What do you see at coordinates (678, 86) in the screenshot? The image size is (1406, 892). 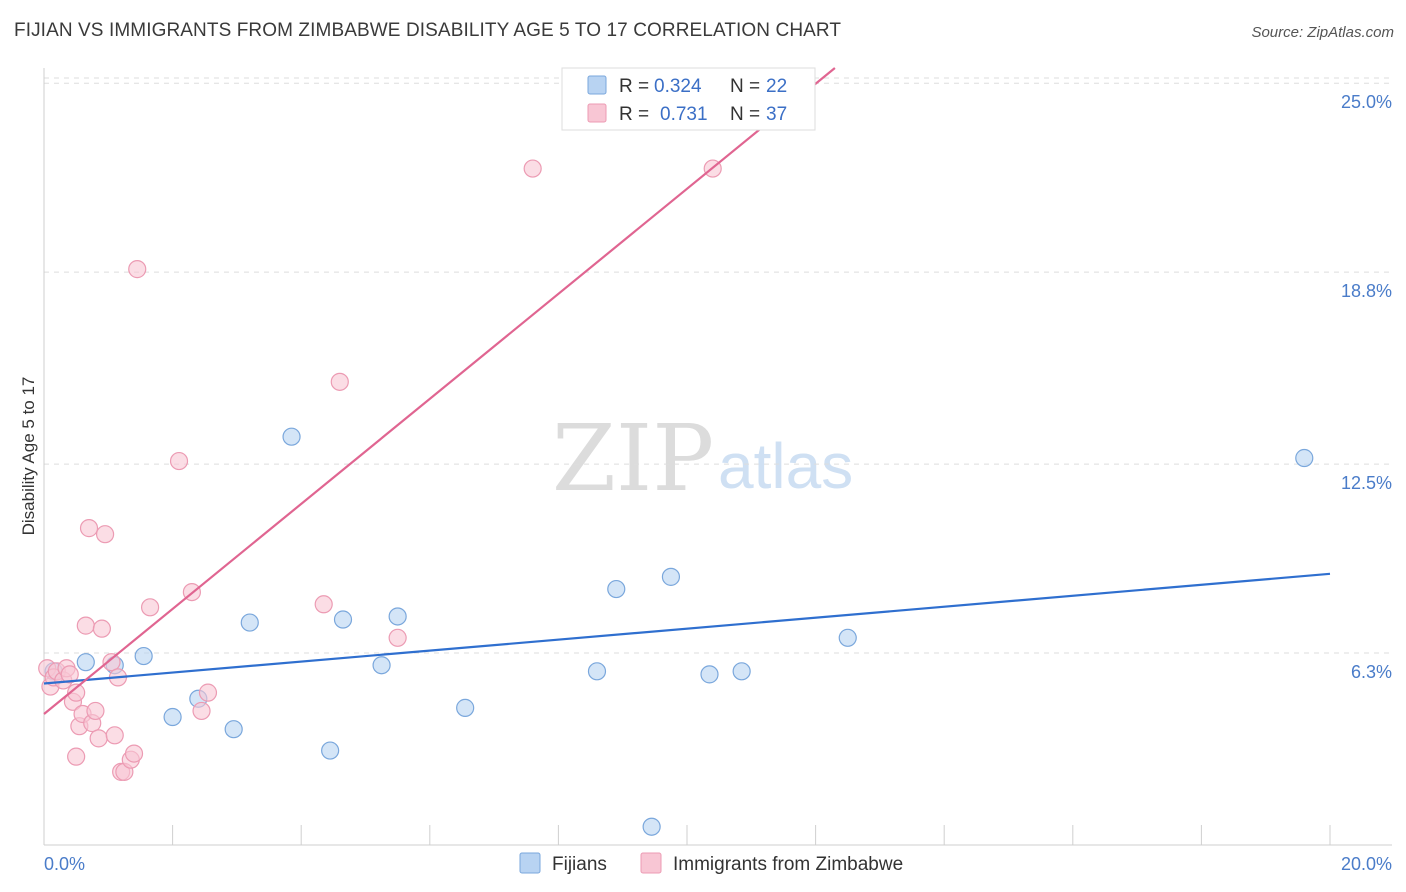 I see `legend-r-value: 0.324` at bounding box center [678, 86].